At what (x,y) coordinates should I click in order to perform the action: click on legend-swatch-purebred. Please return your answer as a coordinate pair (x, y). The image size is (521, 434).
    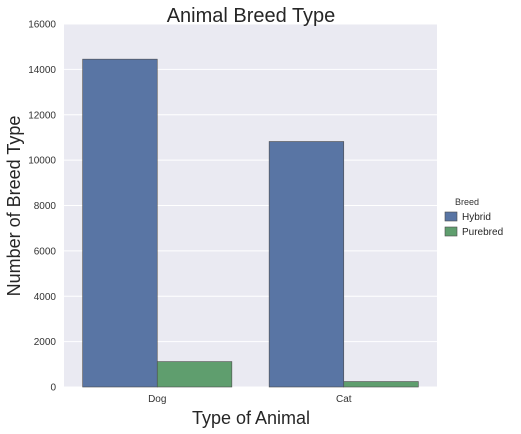
    Looking at the image, I should click on (451, 231).